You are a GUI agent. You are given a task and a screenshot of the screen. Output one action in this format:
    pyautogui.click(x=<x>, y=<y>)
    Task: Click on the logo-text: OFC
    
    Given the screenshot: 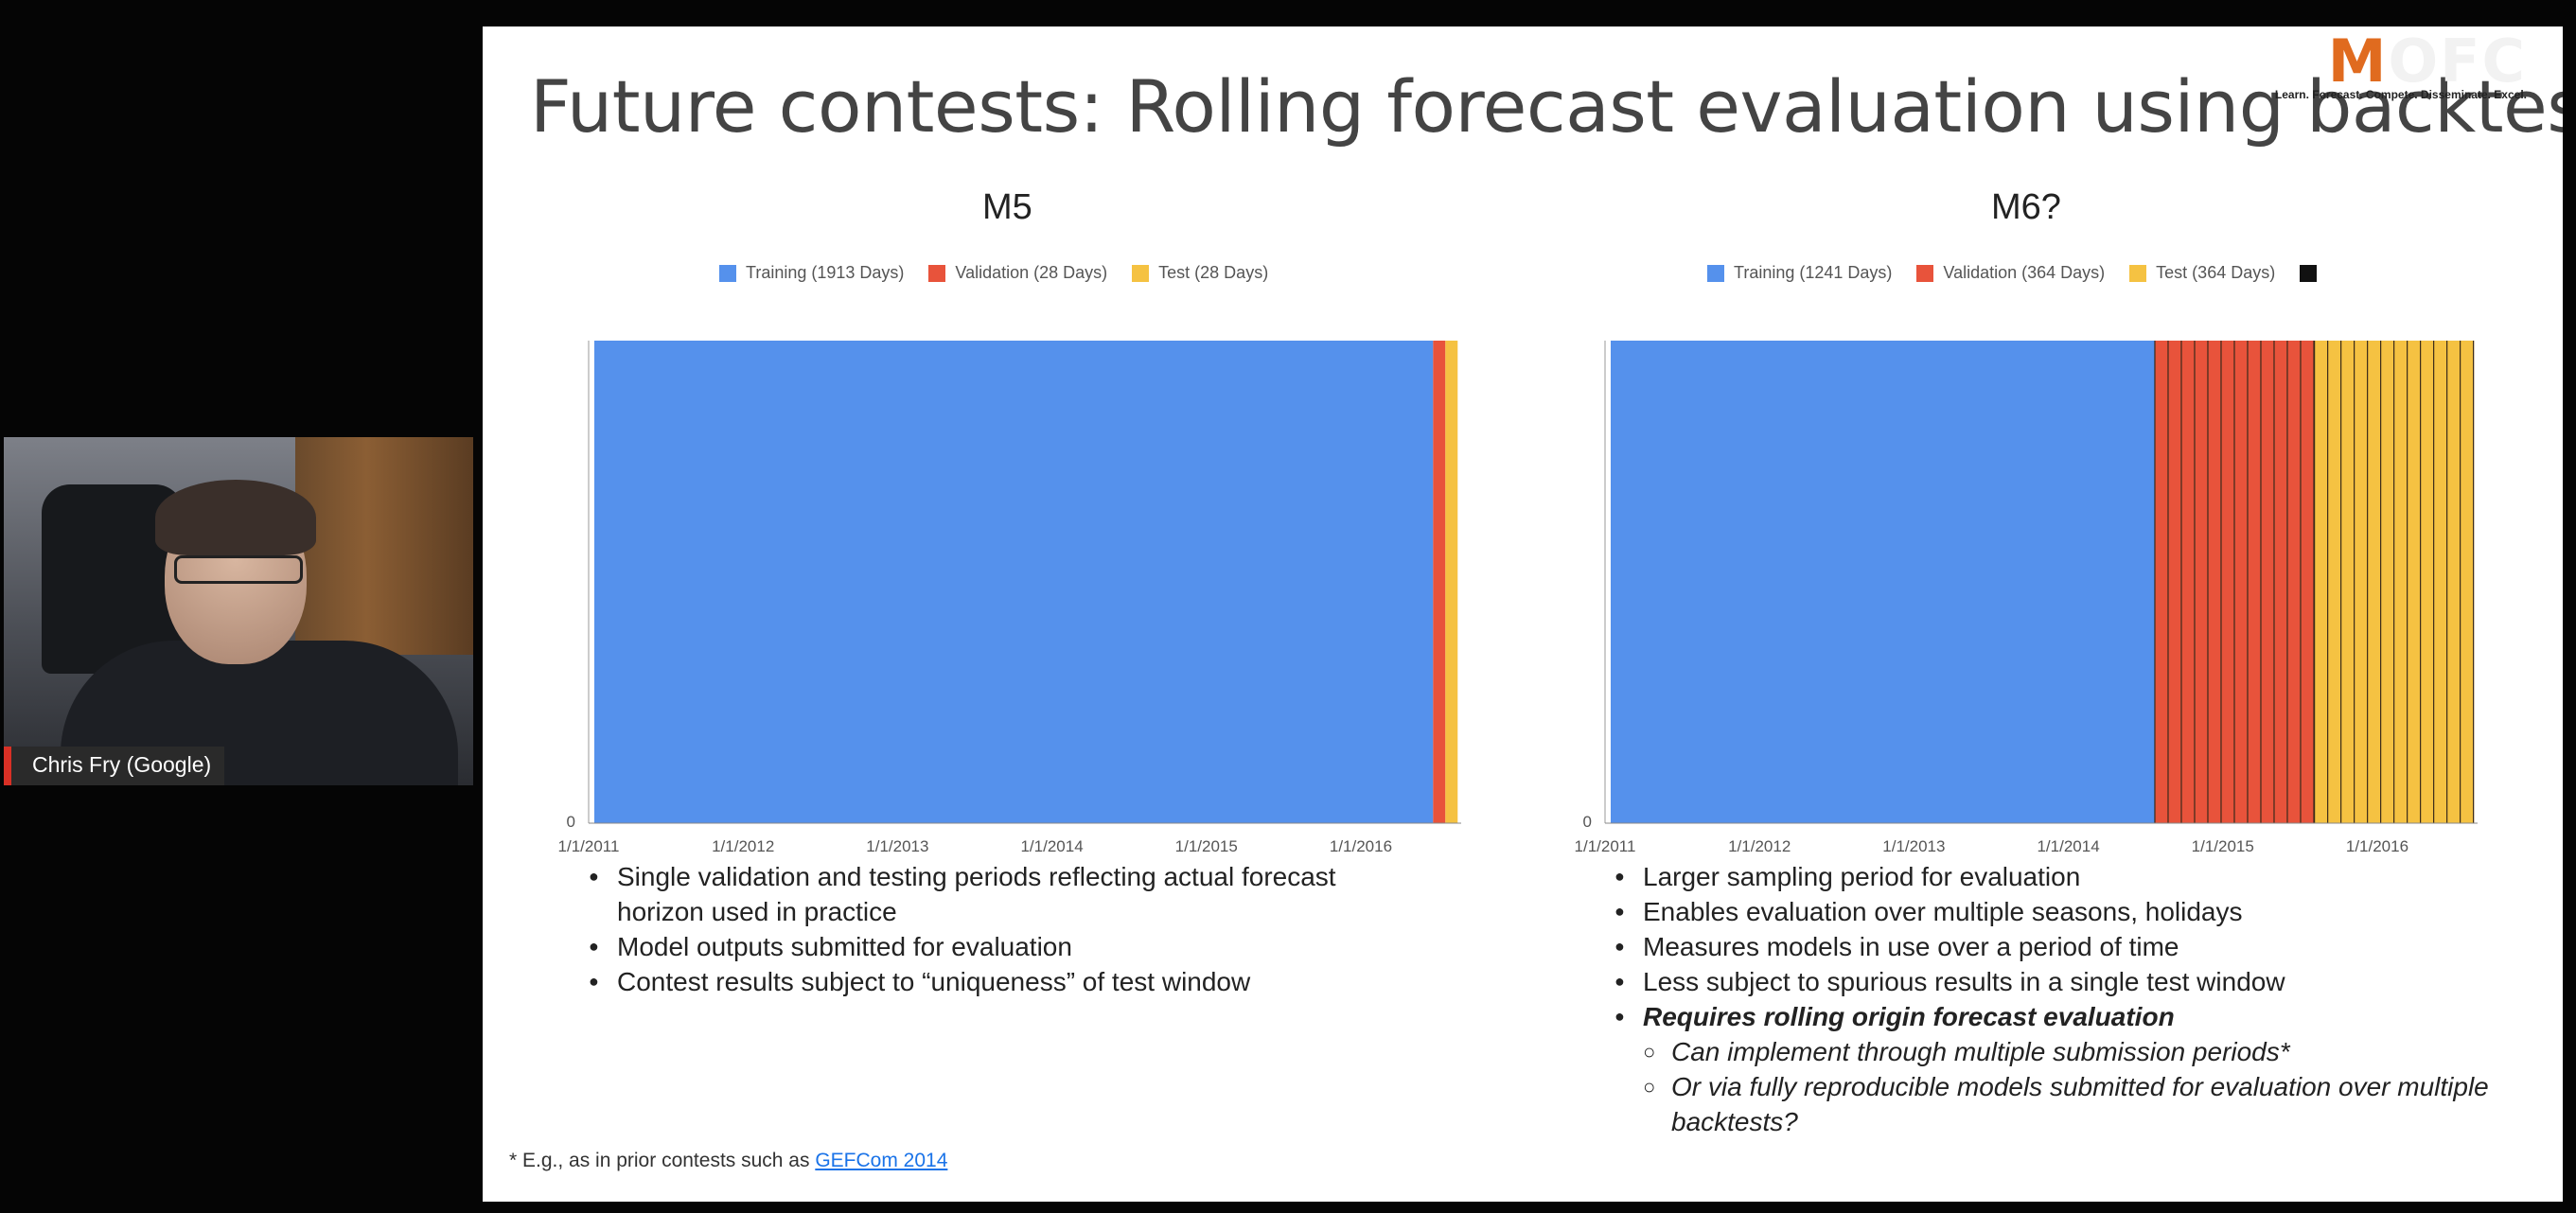 What is the action you would take?
    pyautogui.click(x=2457, y=61)
    